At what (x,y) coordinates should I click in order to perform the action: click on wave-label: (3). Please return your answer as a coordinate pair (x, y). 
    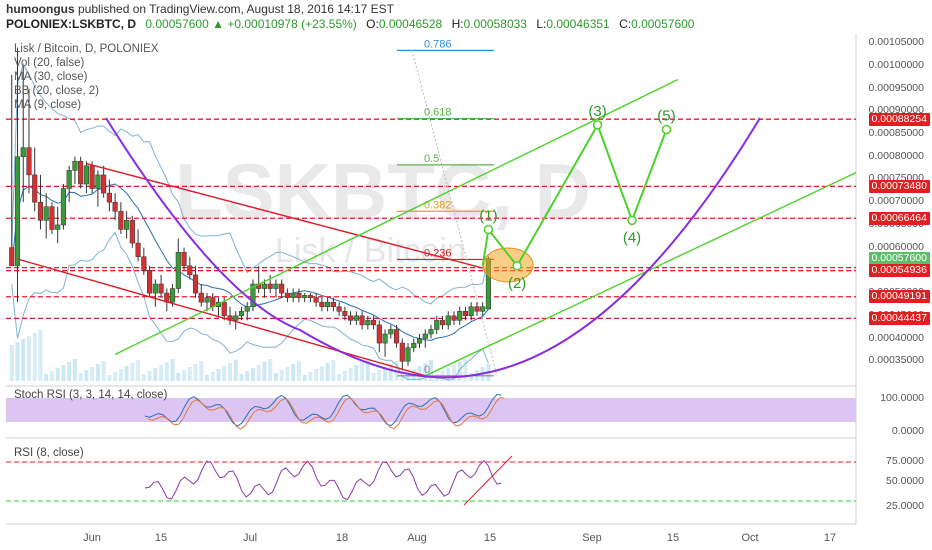
    Looking at the image, I should click on (597, 111).